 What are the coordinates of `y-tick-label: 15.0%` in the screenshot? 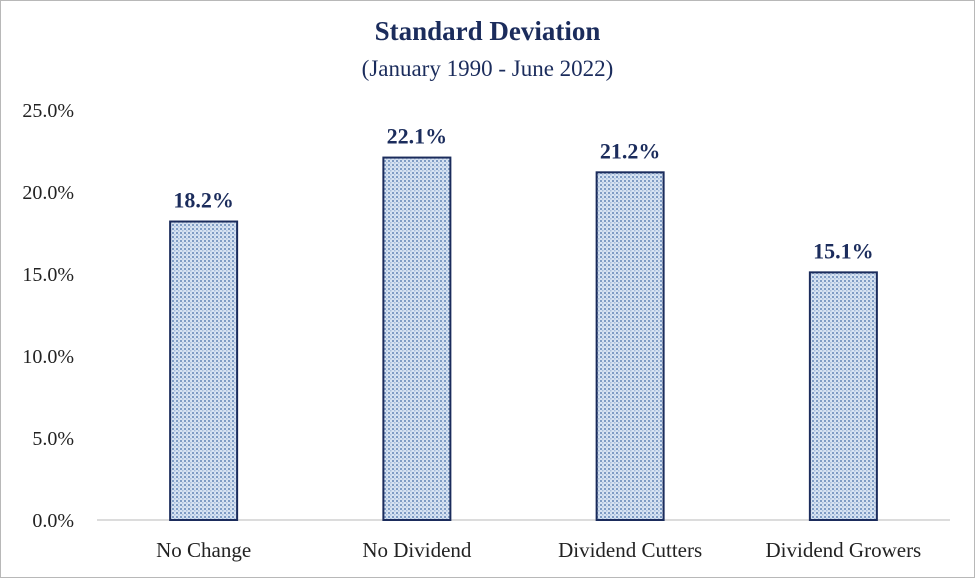 It's located at (48, 275).